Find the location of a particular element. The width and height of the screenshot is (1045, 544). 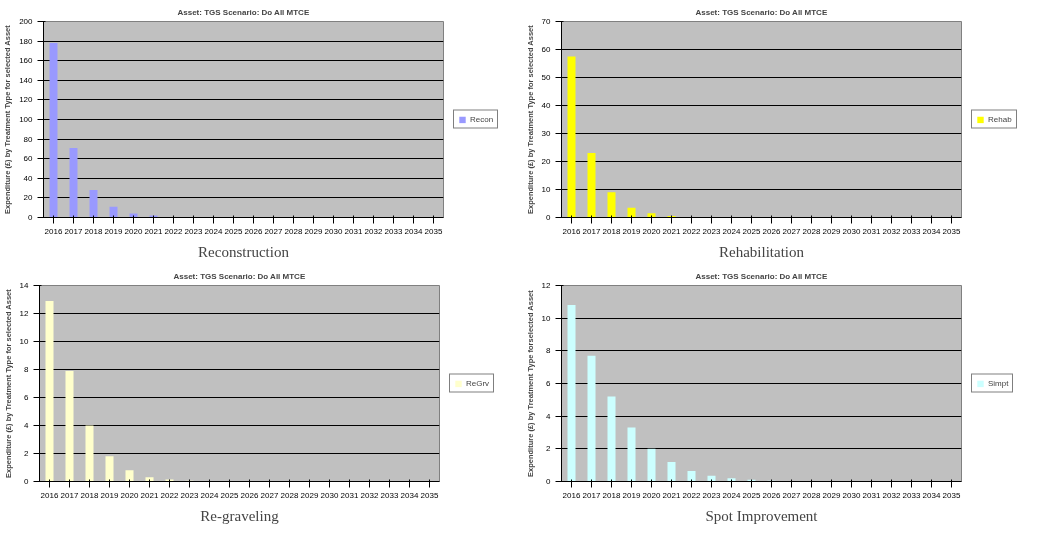

y-tick-label: 14 is located at coordinates (24, 285).